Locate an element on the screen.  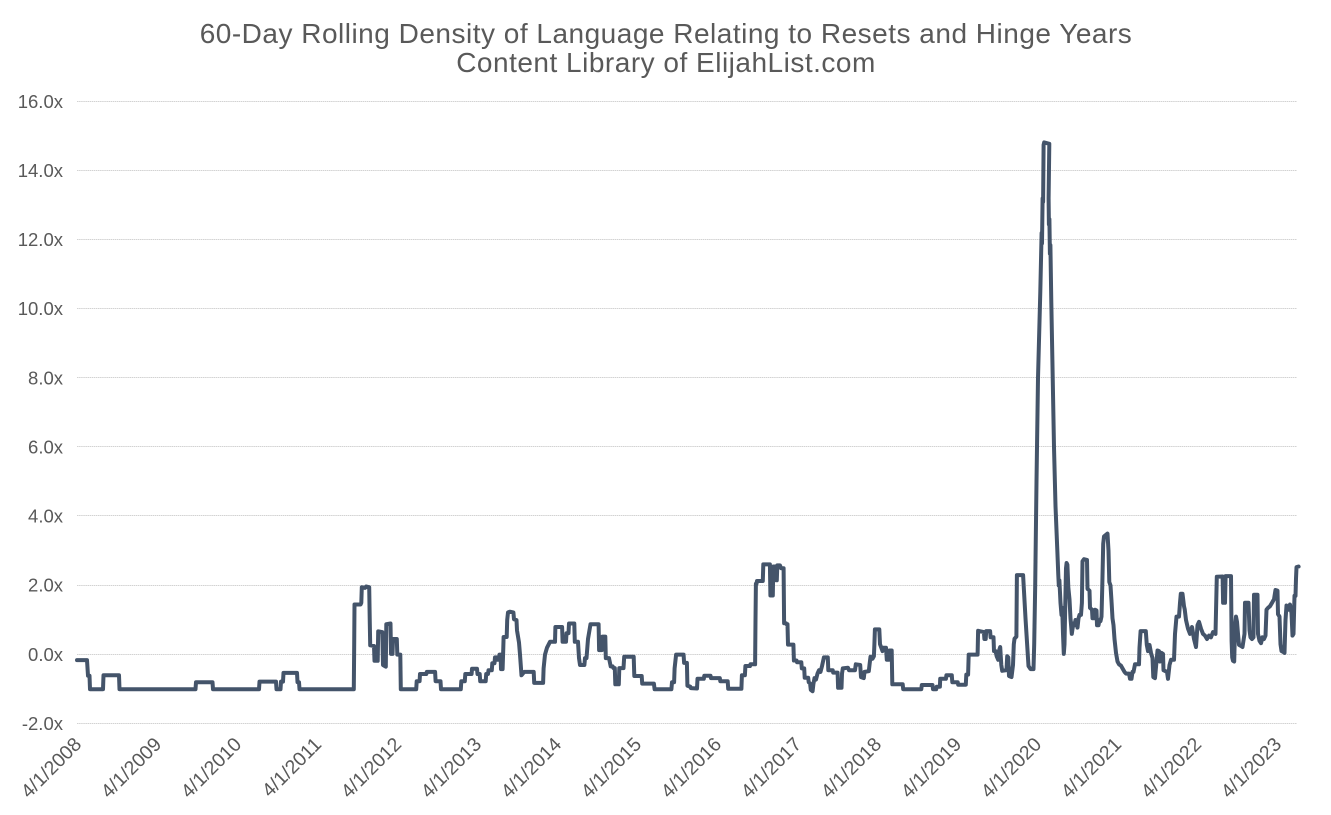
svg-text: 4.0x is located at coordinates (46, 516).